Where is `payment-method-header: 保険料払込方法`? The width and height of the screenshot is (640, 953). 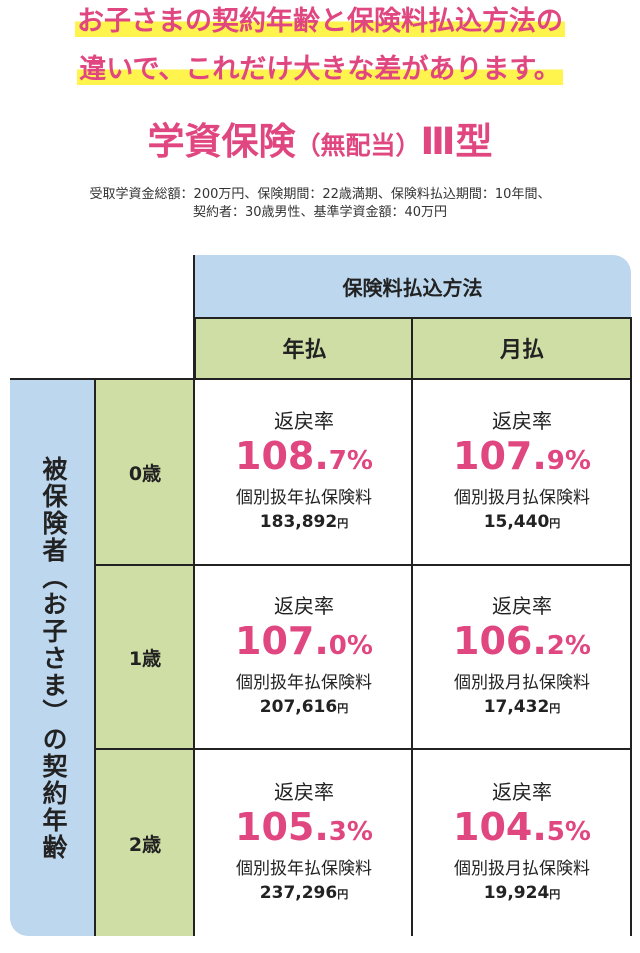 payment-method-header: 保険料払込方法 is located at coordinates (412, 286).